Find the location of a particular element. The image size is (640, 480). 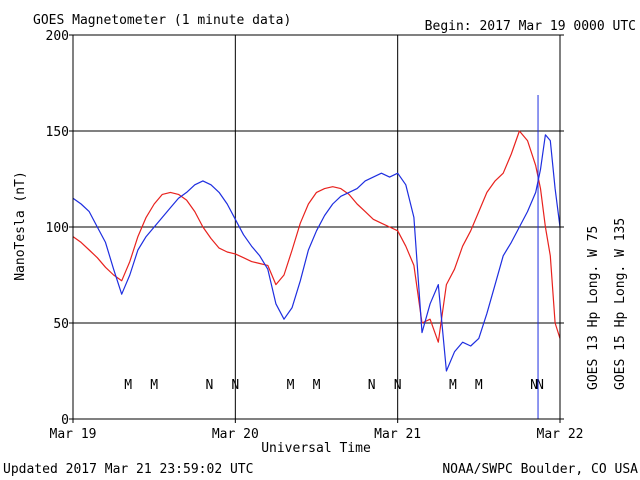

y-tick-label: 200 is located at coordinates (57, 36).